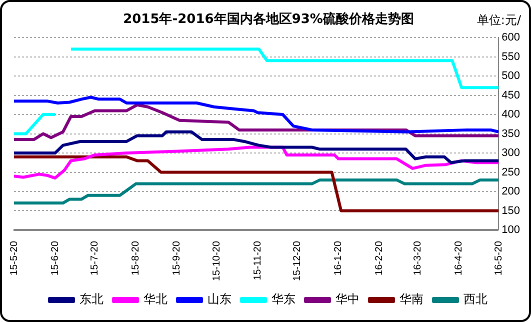  I want to click on legend-label: 华南, so click(412, 299).